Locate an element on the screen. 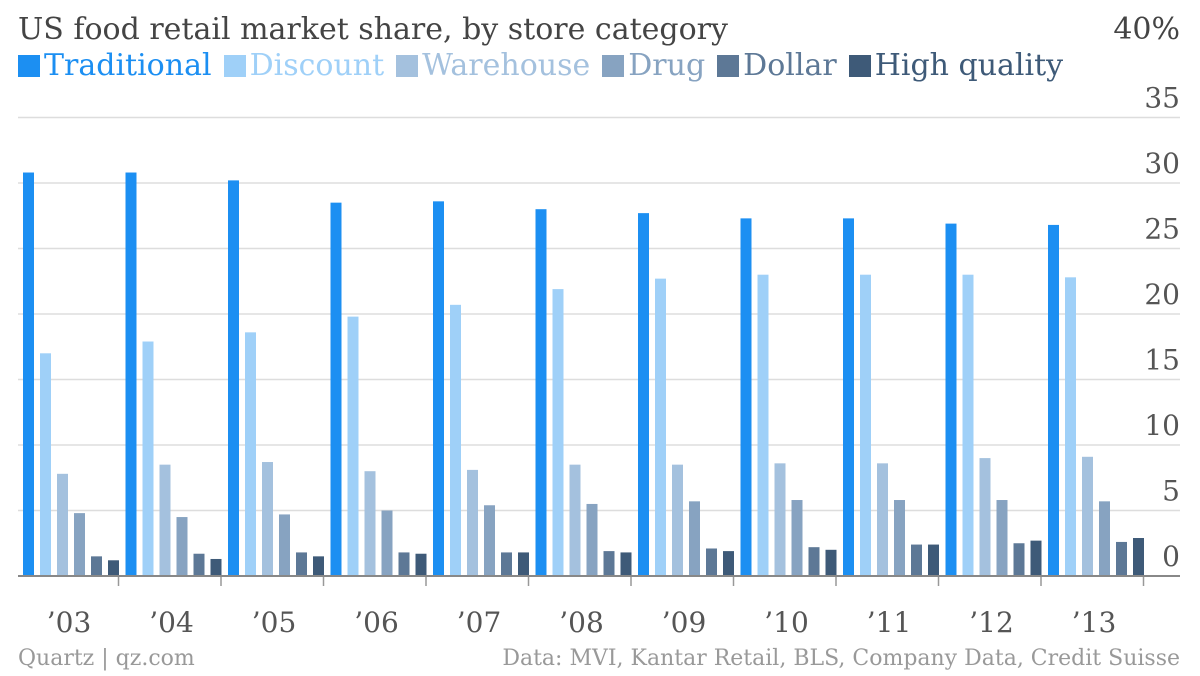 This screenshot has width=1200, height=676. y-tick-label: 5 is located at coordinates (1171, 491).